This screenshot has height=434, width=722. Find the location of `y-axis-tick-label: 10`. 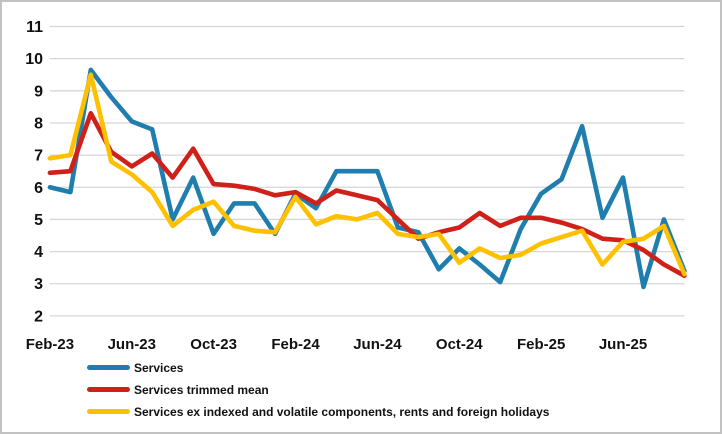

y-axis-tick-label: 10 is located at coordinates (34, 59).